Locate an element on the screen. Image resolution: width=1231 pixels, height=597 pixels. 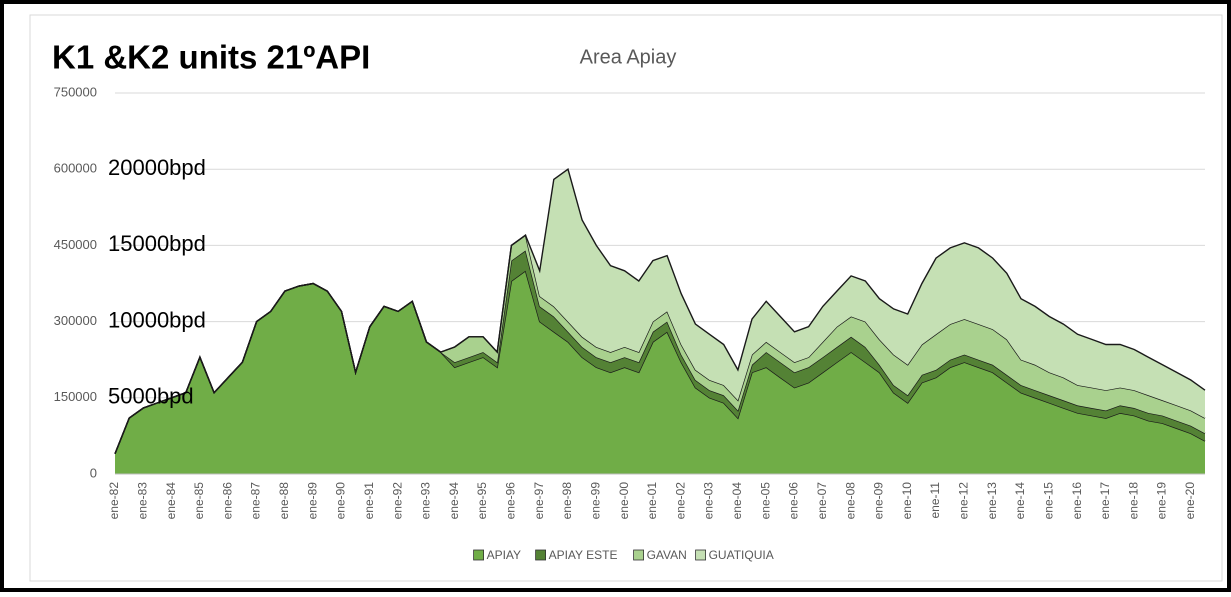
y-tick-label: 750000 is located at coordinates (75, 91).